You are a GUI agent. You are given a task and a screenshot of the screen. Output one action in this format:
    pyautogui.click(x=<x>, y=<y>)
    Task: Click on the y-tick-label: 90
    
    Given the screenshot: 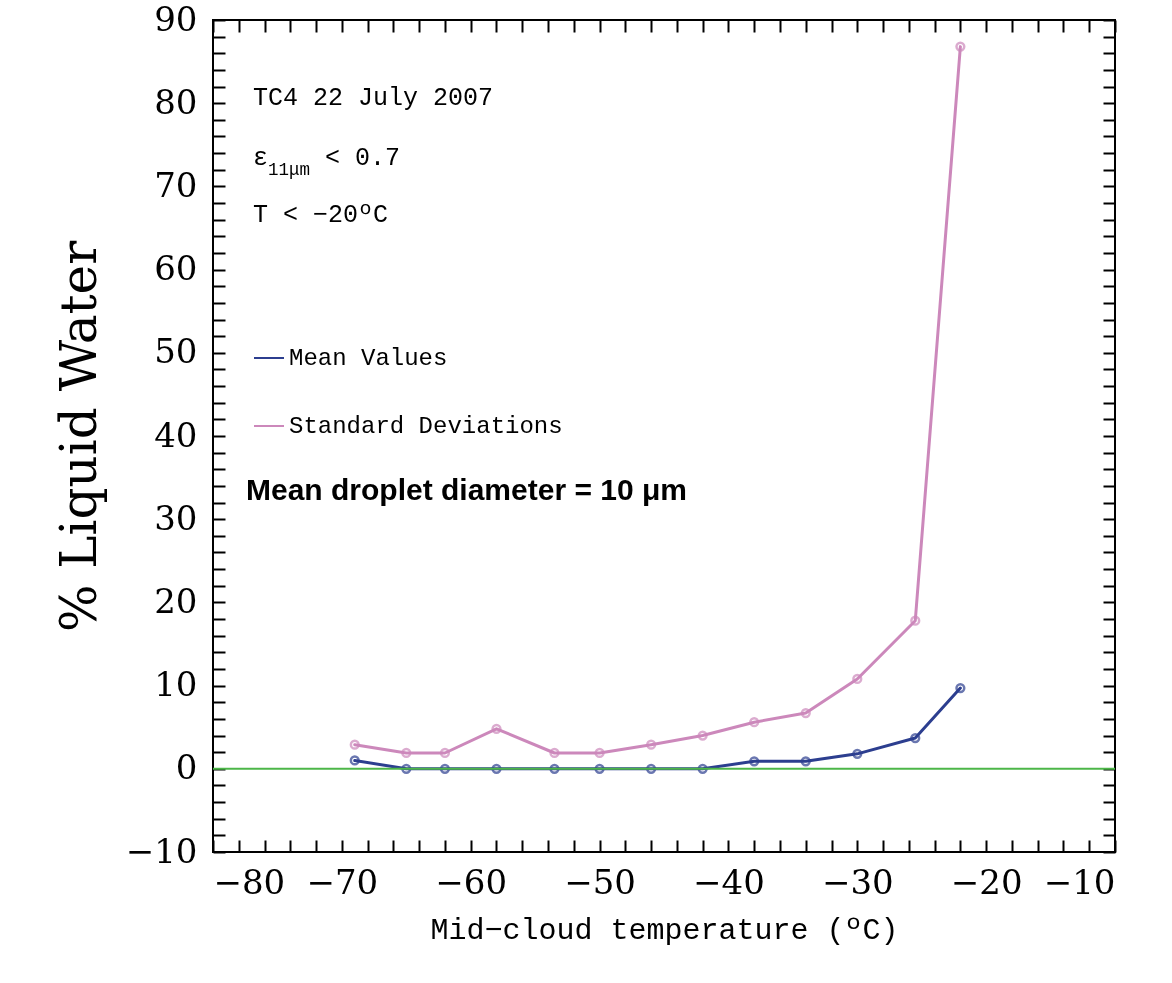 What is the action you would take?
    pyautogui.click(x=176, y=19)
    